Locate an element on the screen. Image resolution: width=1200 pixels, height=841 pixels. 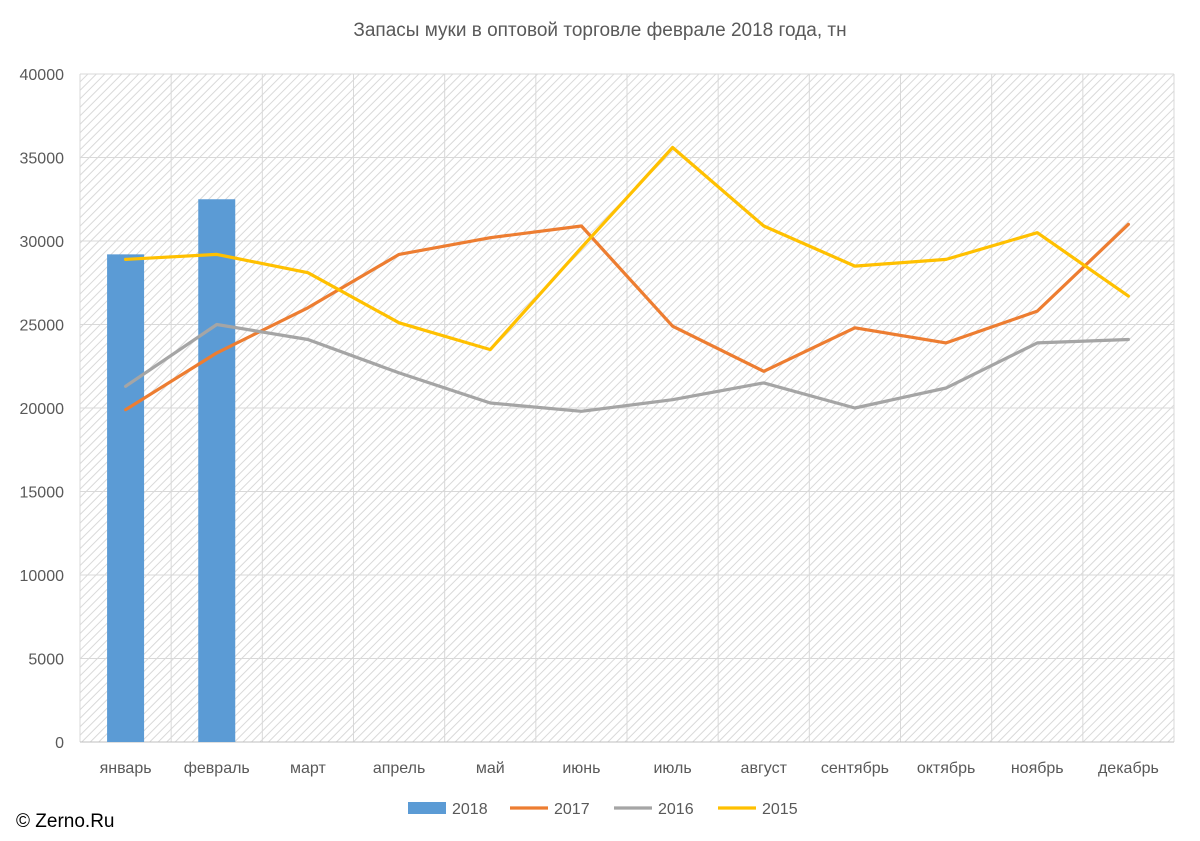
bar-2018-февраль is located at coordinates (217, 470).